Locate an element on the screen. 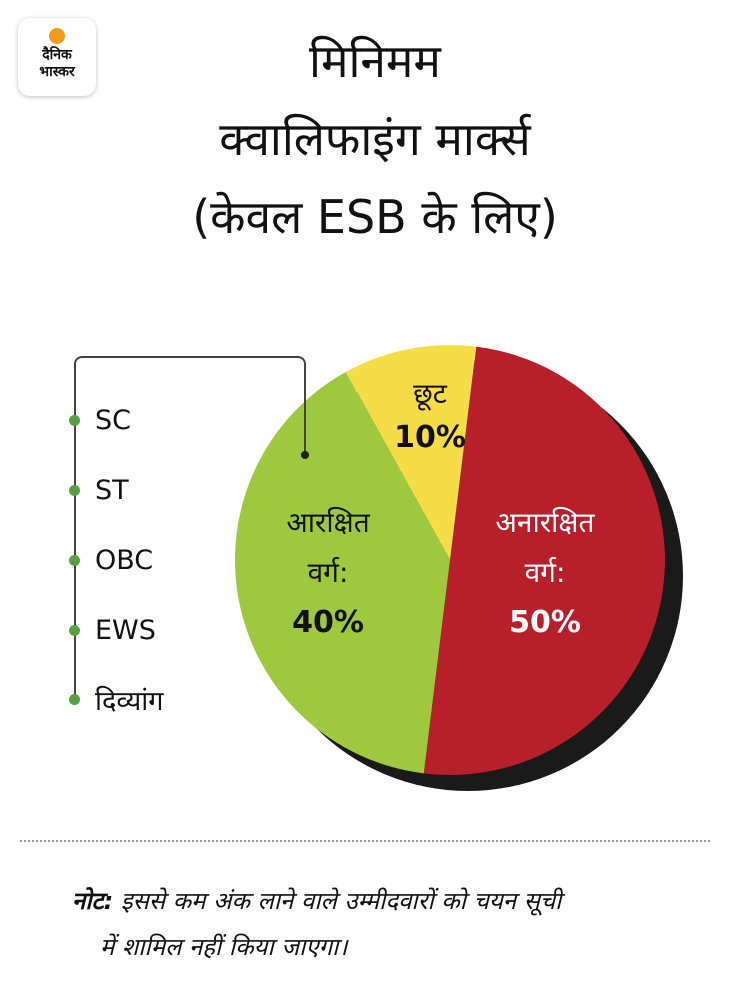 This screenshot has height=1006, width=730. slice-label-unreserved: अनारक्षित वर्ग: 50% is located at coordinates (545, 573).